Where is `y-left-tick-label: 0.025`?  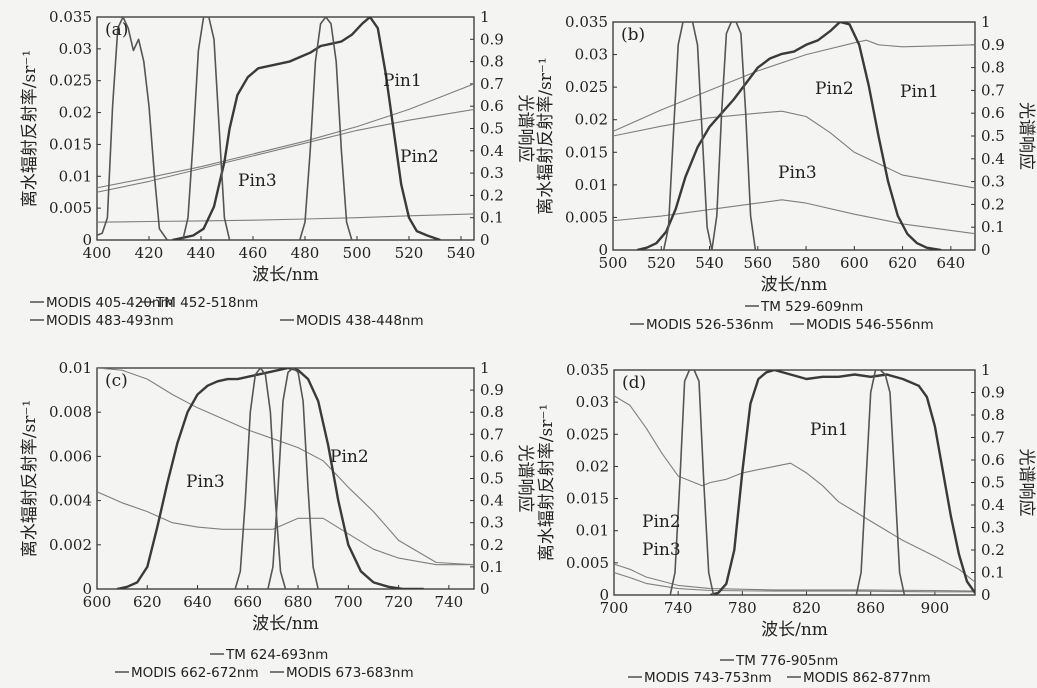
y-left-tick-label: 0.025 is located at coordinates (70, 81).